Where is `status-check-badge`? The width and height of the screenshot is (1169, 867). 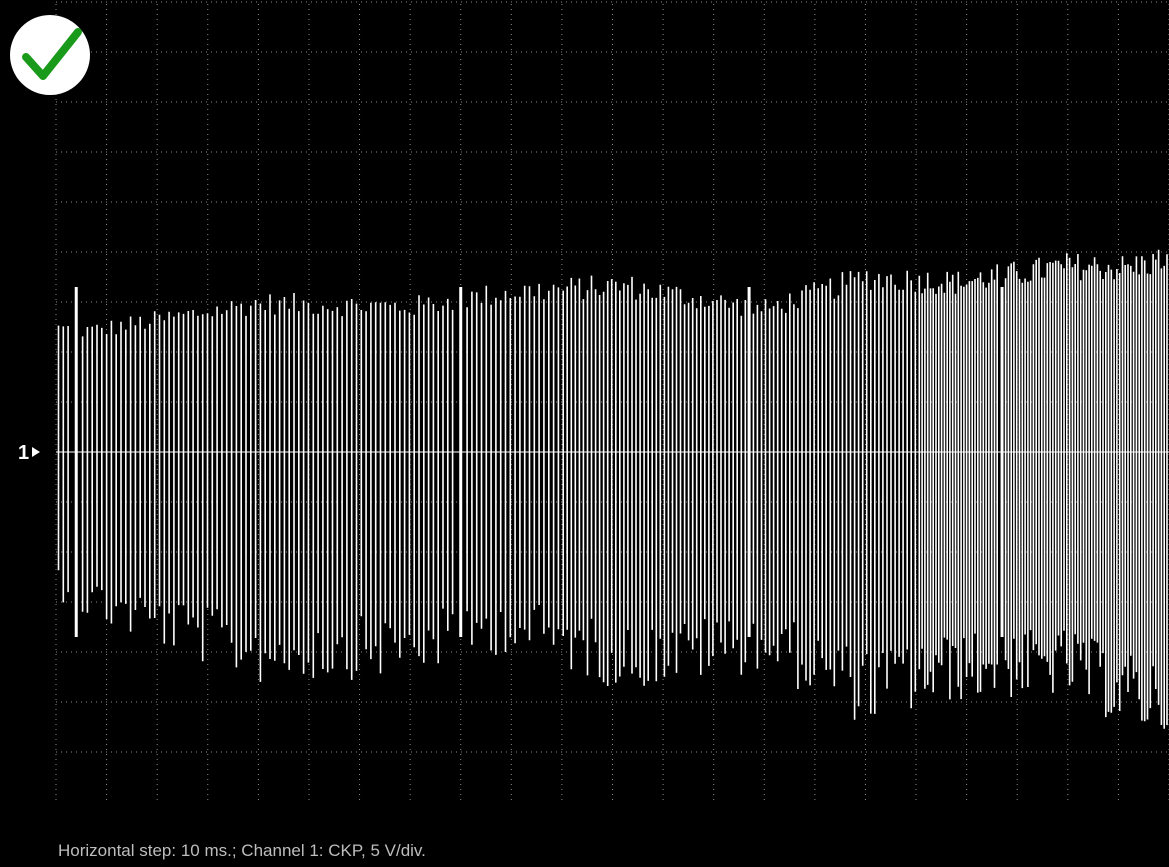
status-check-badge is located at coordinates (50, 55).